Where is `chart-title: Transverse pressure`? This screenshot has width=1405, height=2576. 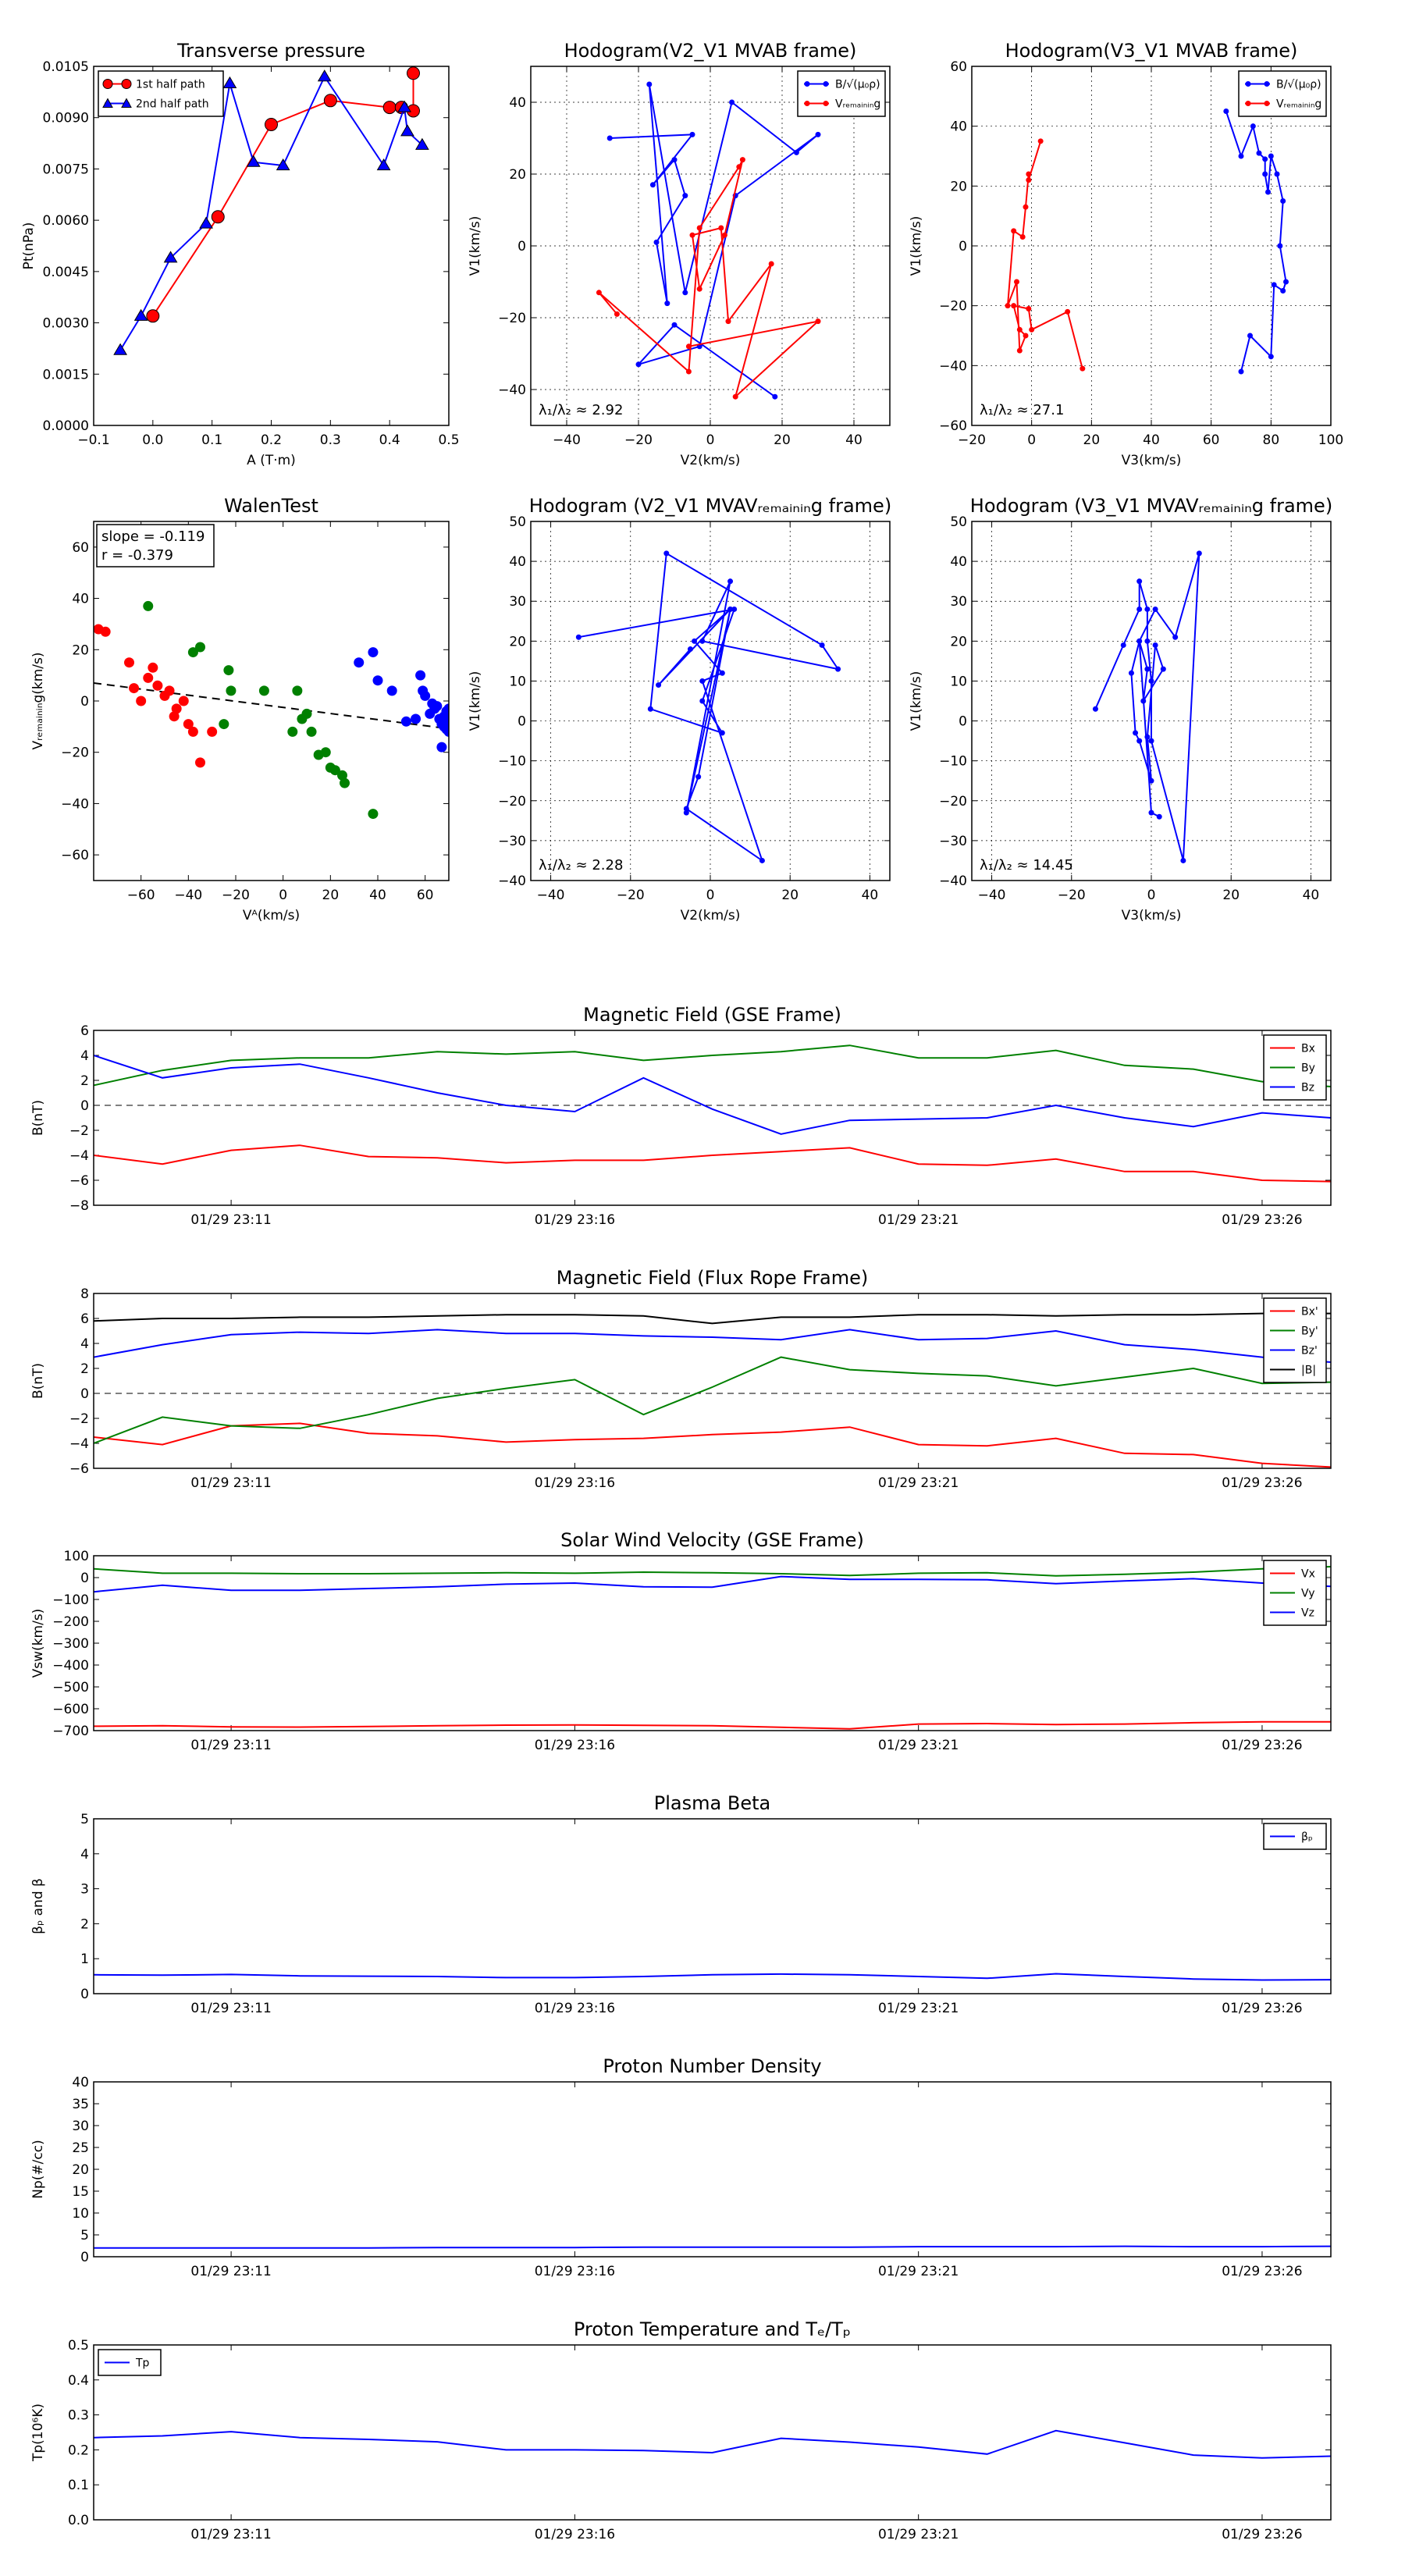 chart-title: Transverse pressure is located at coordinates (270, 51).